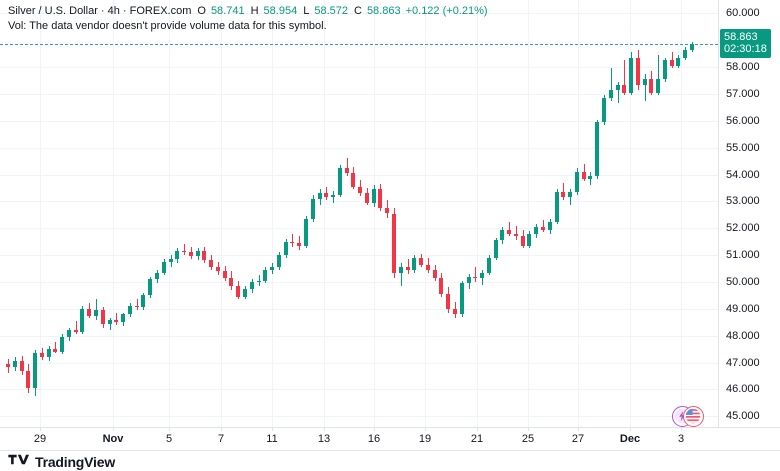 Image resolution: width=780 pixels, height=471 pixels. What do you see at coordinates (390, 450) in the screenshot?
I see `time-axis-bottom-border` at bounding box center [390, 450].